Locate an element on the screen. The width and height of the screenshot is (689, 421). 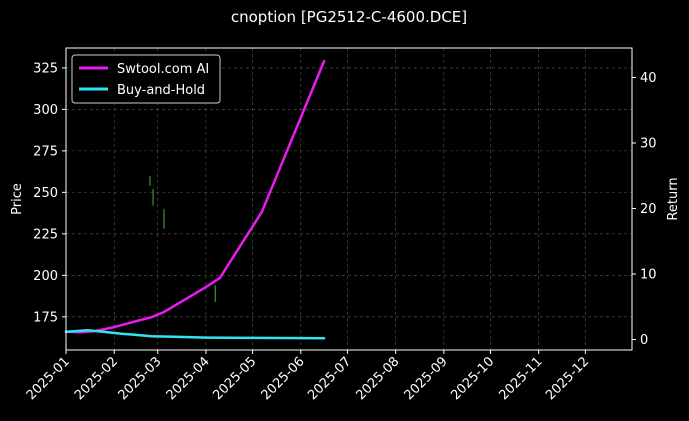
chart-title: cnoption [PG2512-C-4600.DCE] is located at coordinates (349, 17).